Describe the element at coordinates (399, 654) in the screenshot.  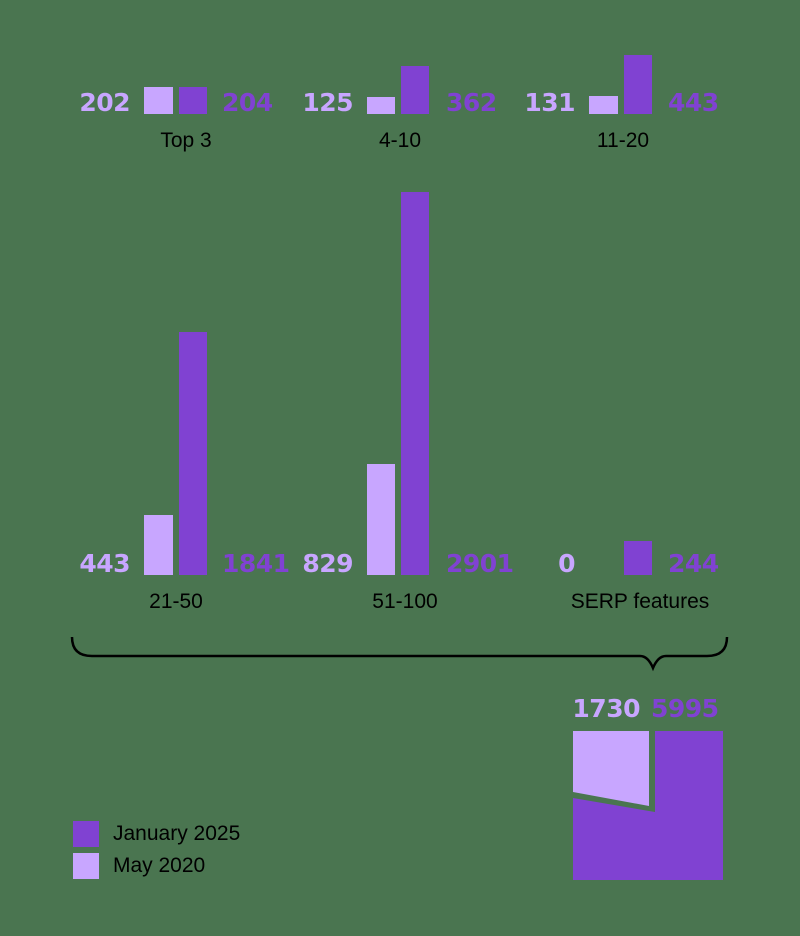
I see `grouping-brace` at that location.